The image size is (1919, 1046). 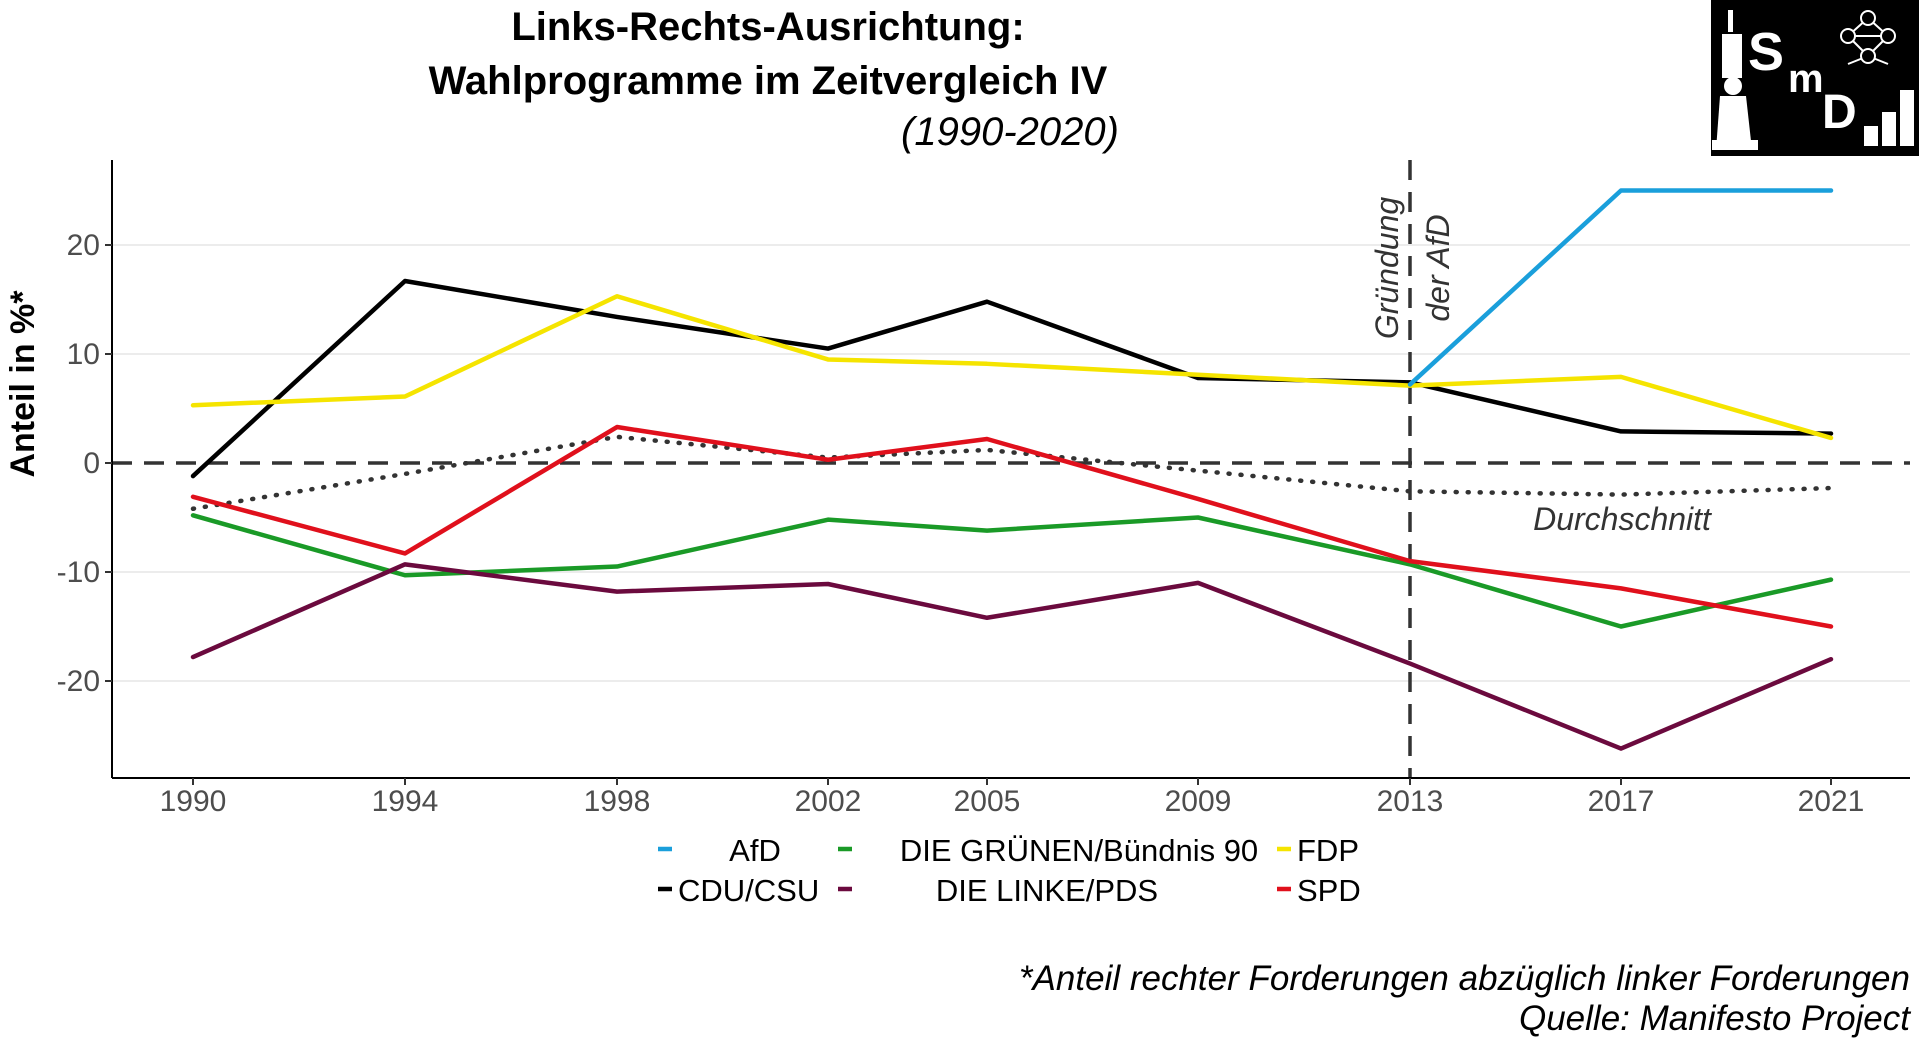 What do you see at coordinates (1889, 118) in the screenshot?
I see `bar-chart-icon` at bounding box center [1889, 118].